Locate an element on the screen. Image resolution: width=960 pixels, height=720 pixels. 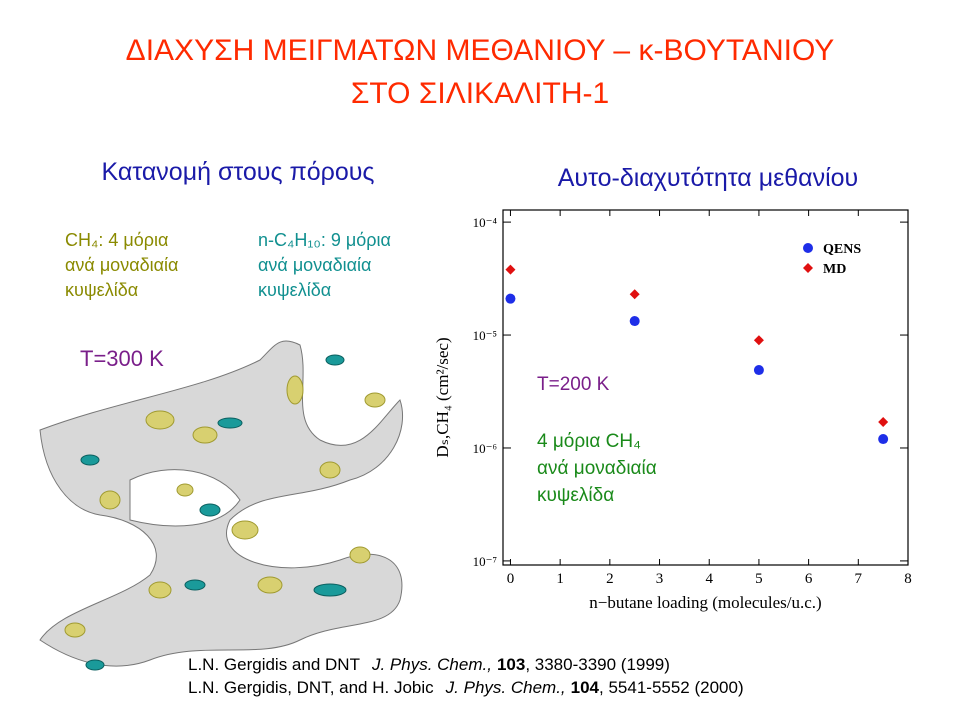
legend-label: MD is located at coordinates (834, 269).